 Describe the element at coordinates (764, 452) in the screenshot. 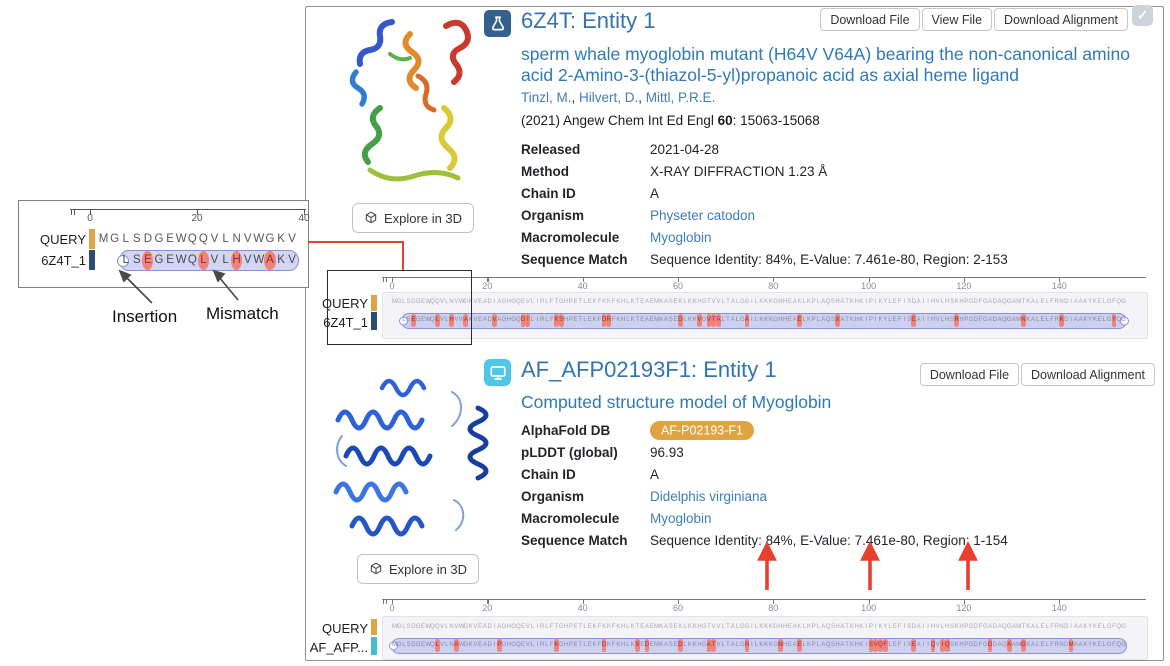

I see `metadata-row: pLDDT (global) 96.93` at that location.